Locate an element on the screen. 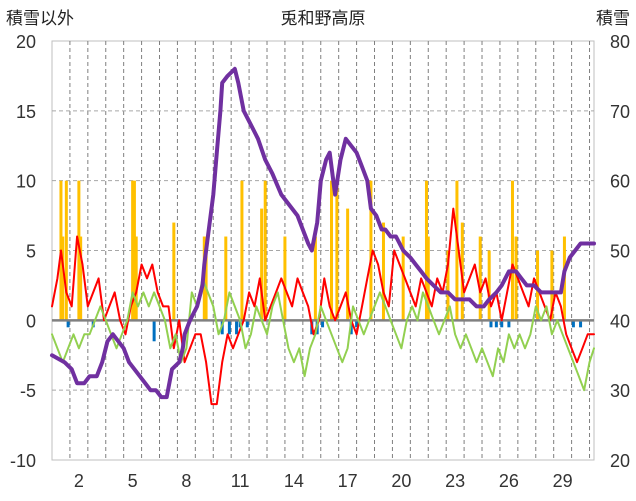 This screenshot has width=636, height=501. left-tick-label: 20 is located at coordinates (26, 42).